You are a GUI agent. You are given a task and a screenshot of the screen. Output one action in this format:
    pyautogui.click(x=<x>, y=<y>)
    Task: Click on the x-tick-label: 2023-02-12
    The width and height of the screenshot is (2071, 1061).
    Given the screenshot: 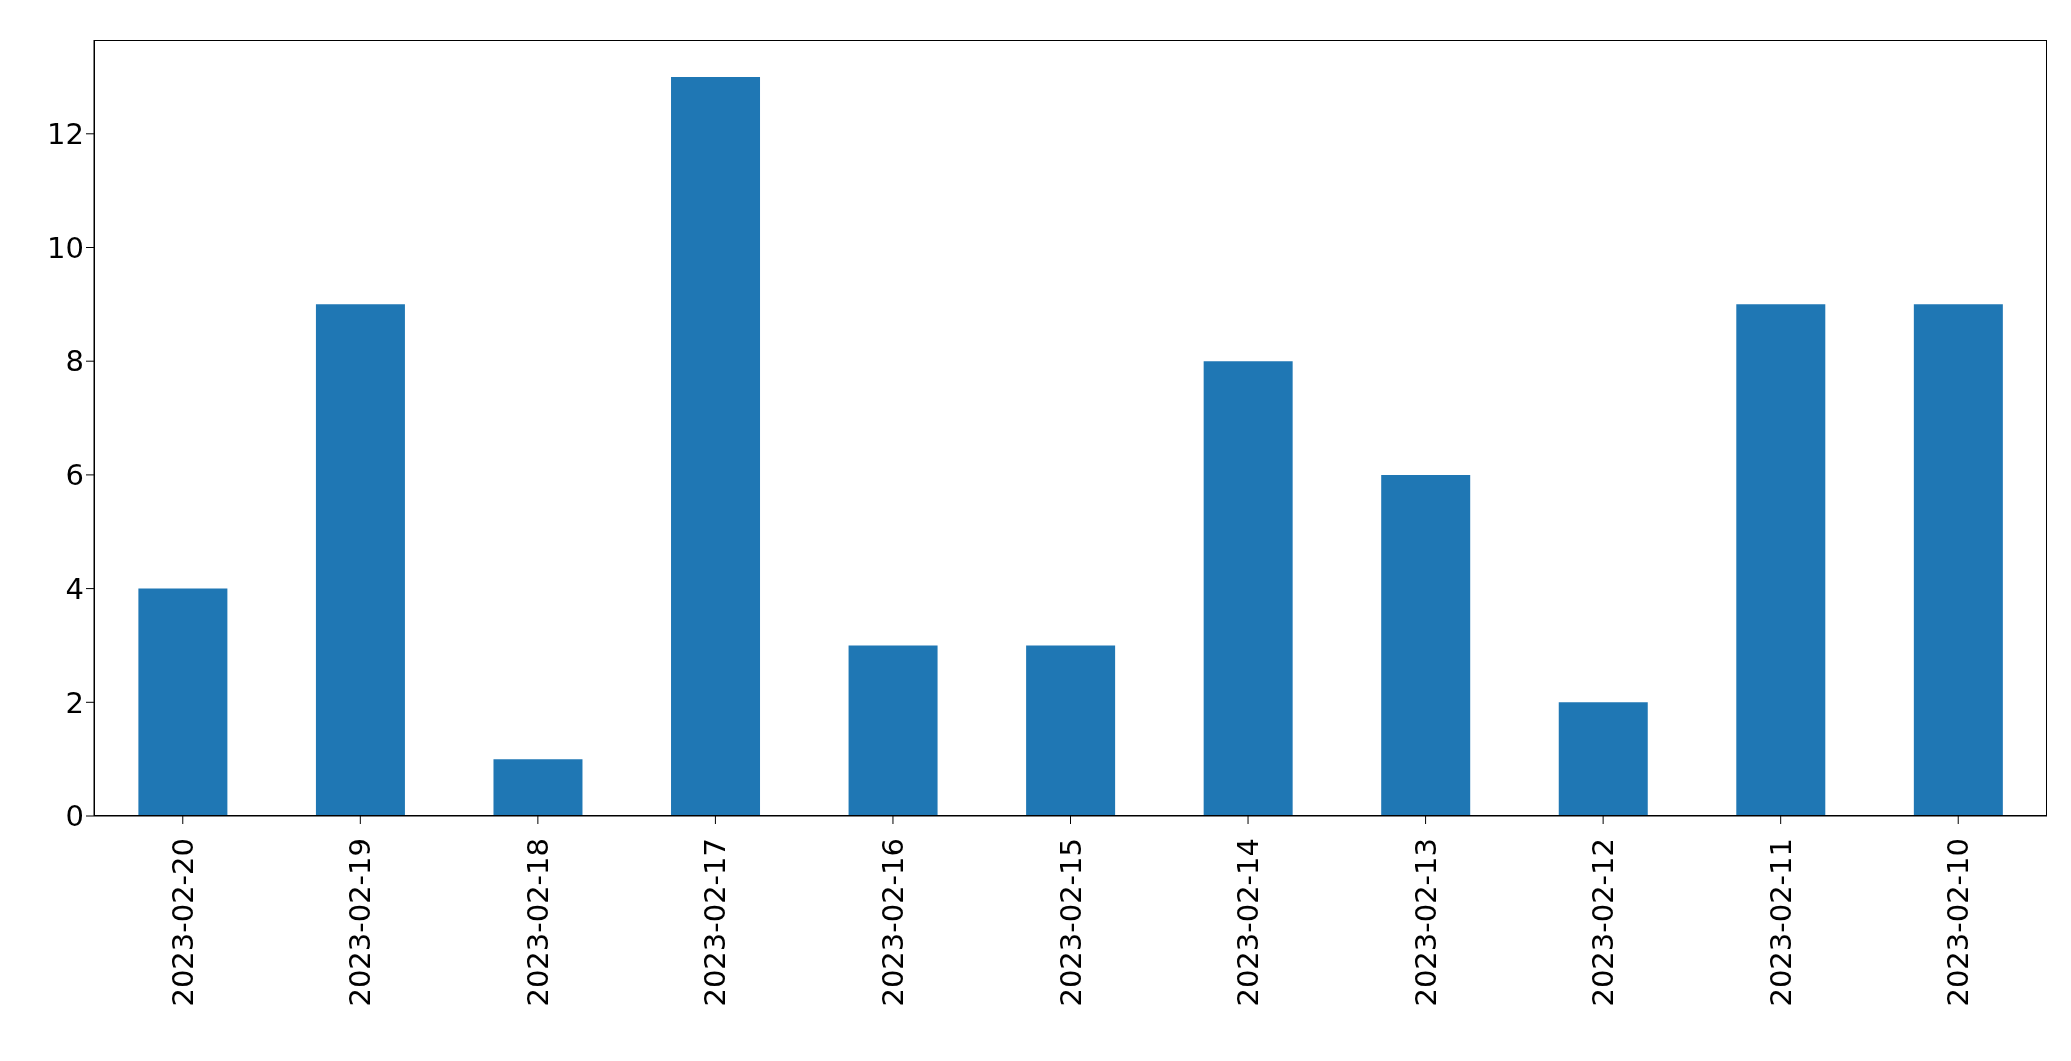 What is the action you would take?
    pyautogui.click(x=1603, y=922)
    